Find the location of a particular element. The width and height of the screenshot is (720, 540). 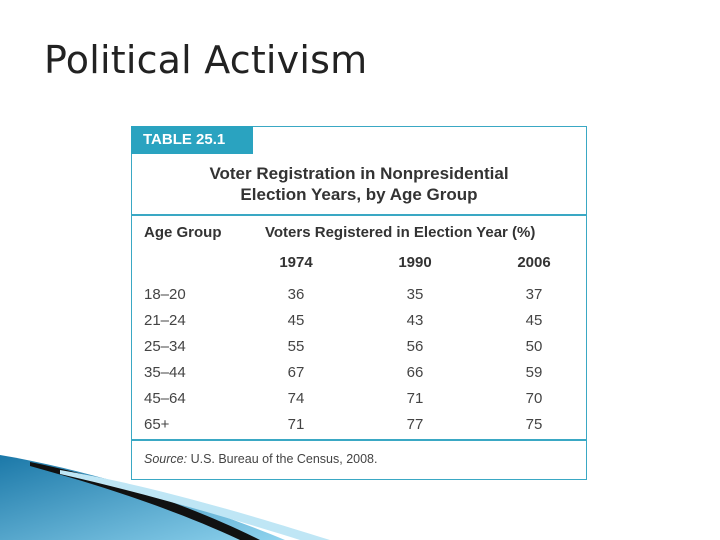

row-value-1990: 71 is located at coordinates (415, 398).